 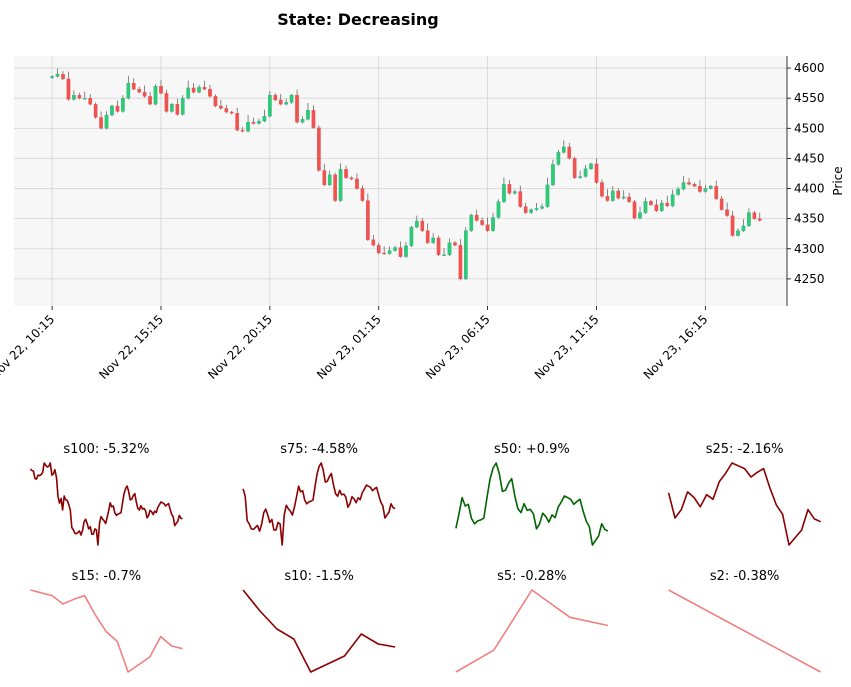 I want to click on y-tick-label: 4300, so click(x=809, y=249).